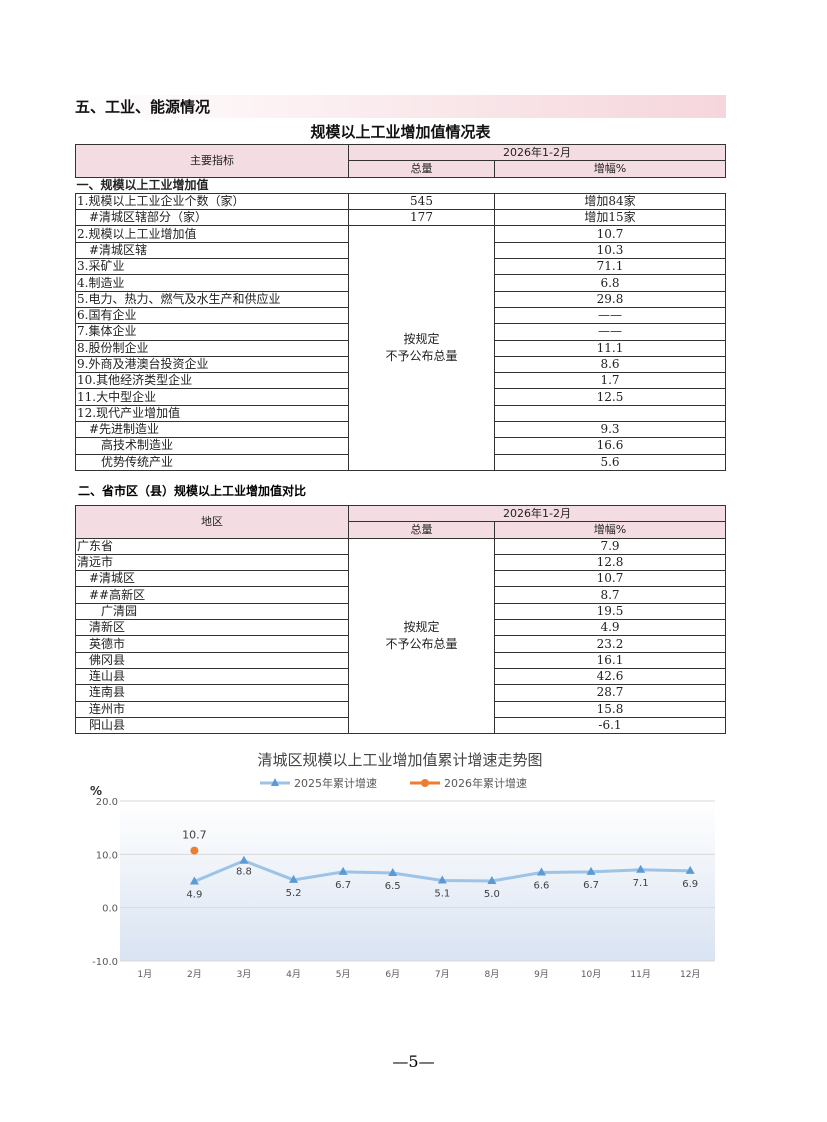 This screenshot has width=827, height=1122. I want to click on table-row: 4.制造业 6.8, so click(400, 283).